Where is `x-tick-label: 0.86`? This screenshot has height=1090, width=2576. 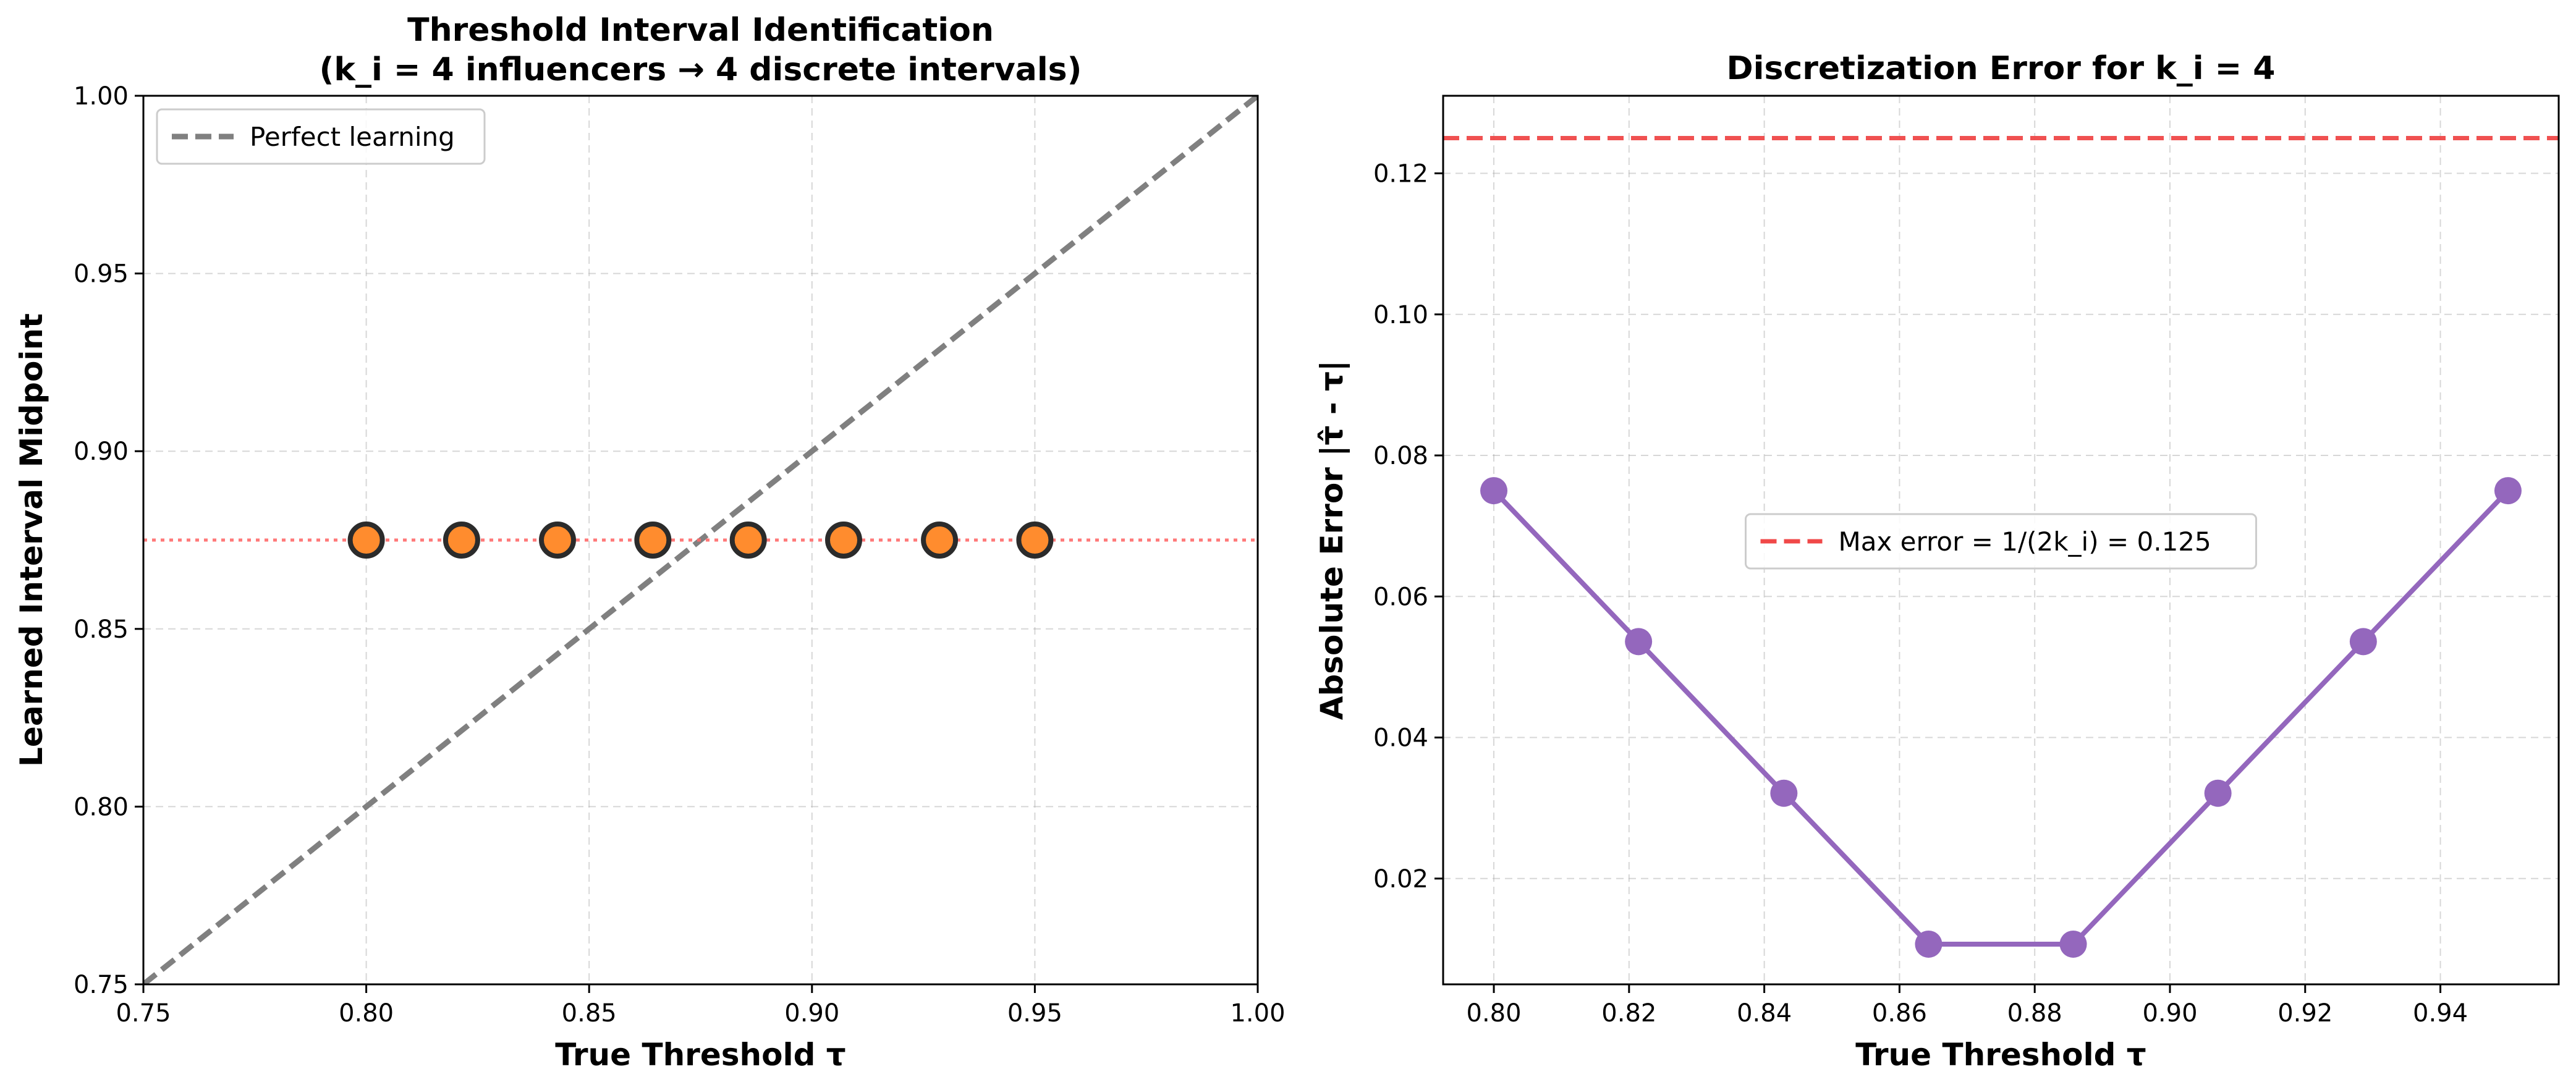 x-tick-label: 0.86 is located at coordinates (1899, 1013).